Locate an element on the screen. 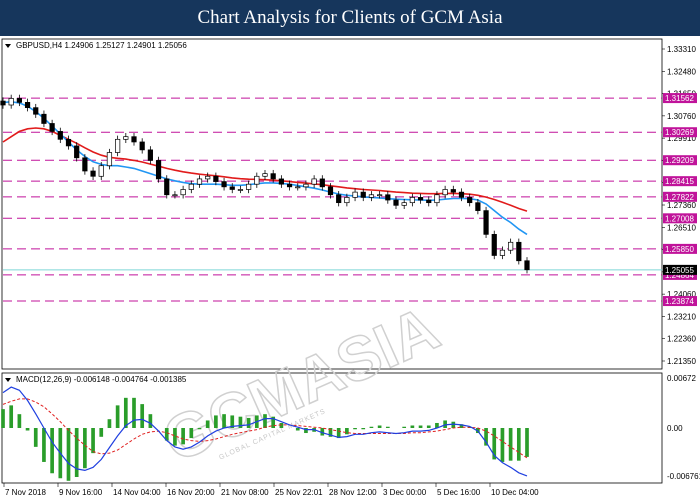 Image resolution: width=700 pixels, height=500 pixels. time-axis-label: 25 Nov 22:01 is located at coordinates (299, 492).